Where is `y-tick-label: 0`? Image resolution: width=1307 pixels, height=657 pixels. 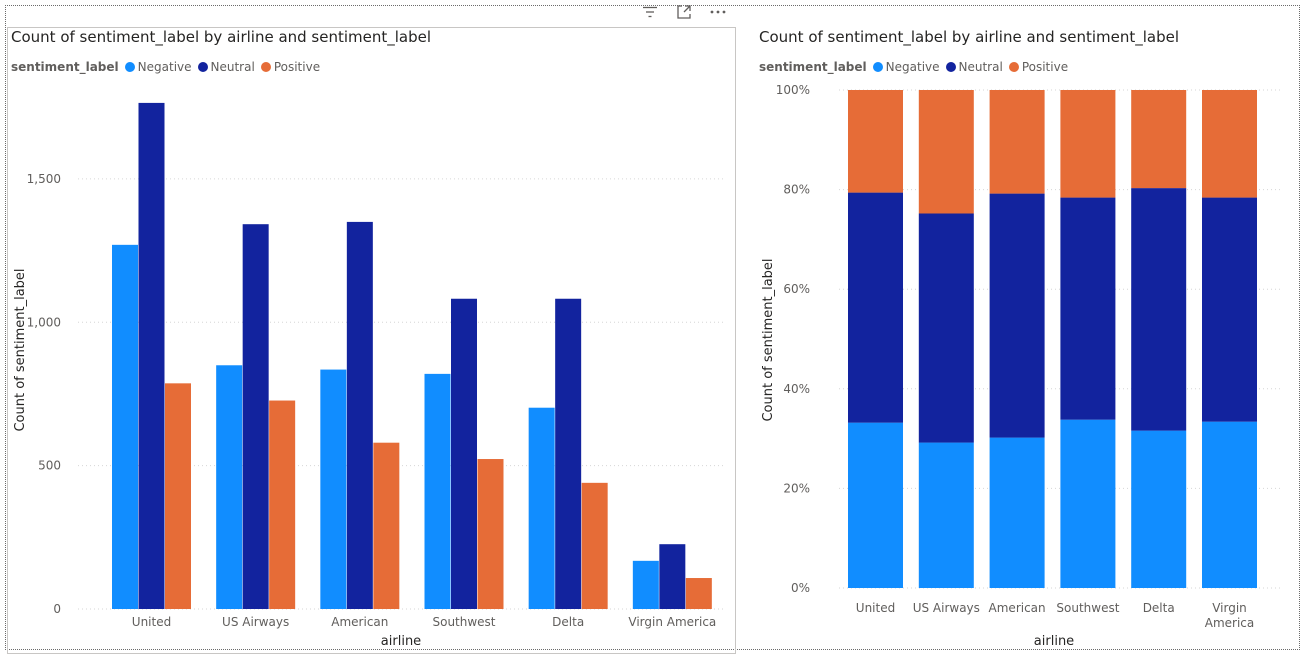
y-tick-label: 0 is located at coordinates (57, 609).